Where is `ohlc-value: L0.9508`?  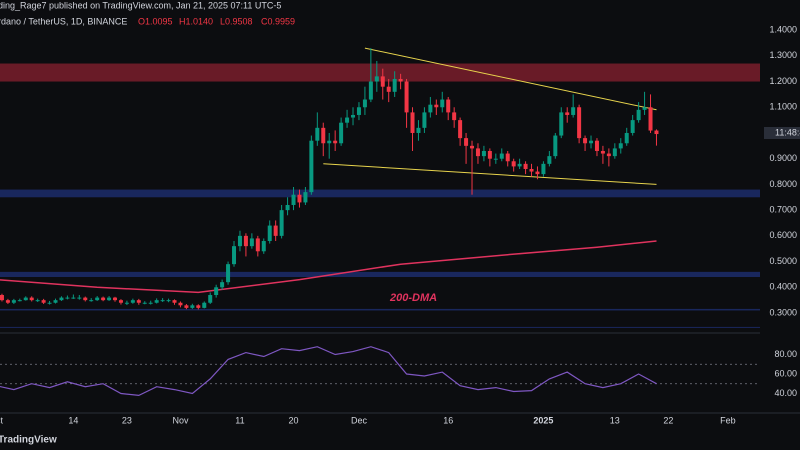
ohlc-value: L0.9508 is located at coordinates (236, 21).